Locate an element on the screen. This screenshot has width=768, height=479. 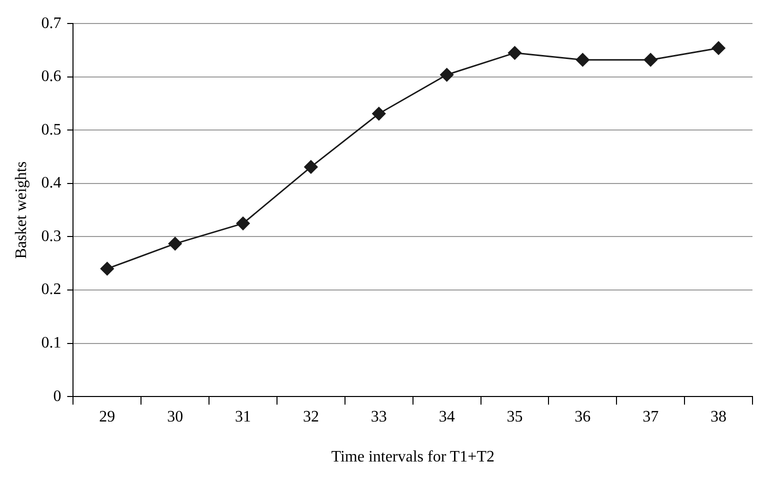
x-tick-label: 30 is located at coordinates (175, 417).